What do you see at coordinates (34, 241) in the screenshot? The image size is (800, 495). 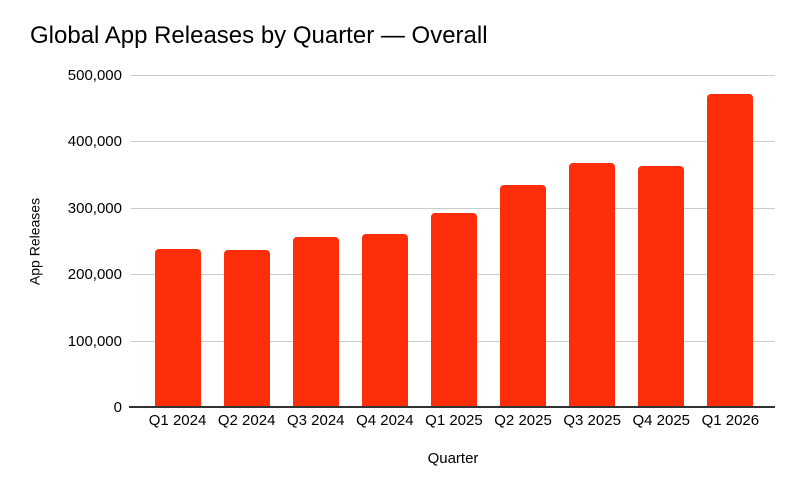 I see `y-axis-title: App Releases` at bounding box center [34, 241].